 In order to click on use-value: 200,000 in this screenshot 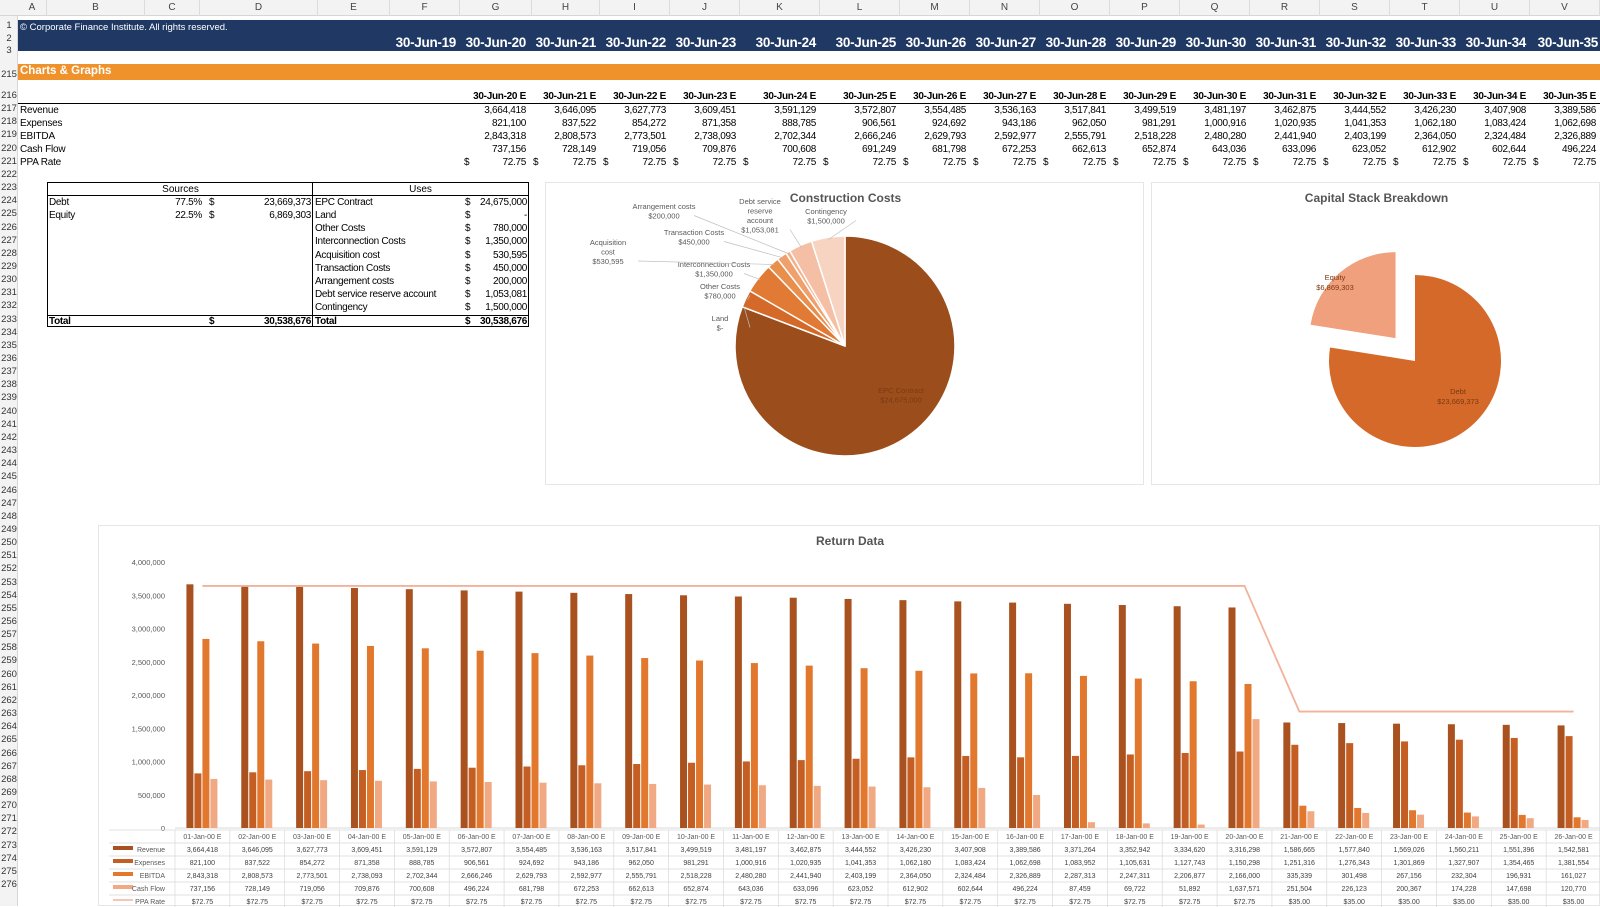, I will do `click(509, 281)`.